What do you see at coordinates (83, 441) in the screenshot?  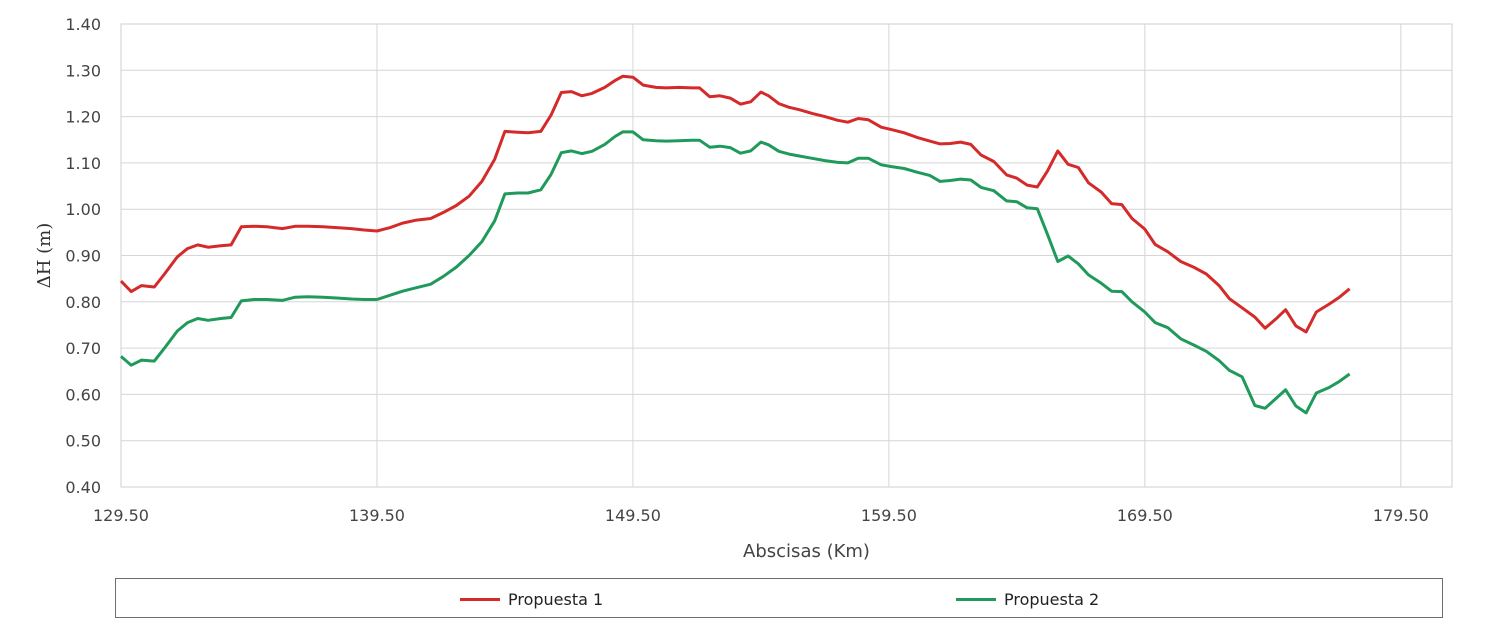 I see `y-tick-label: 0.50` at bounding box center [83, 441].